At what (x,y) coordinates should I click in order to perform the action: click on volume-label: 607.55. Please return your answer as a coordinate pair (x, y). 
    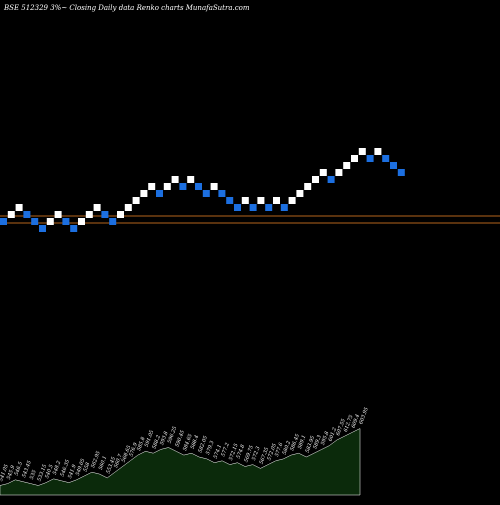
    Looking at the image, I should click on (341, 427).